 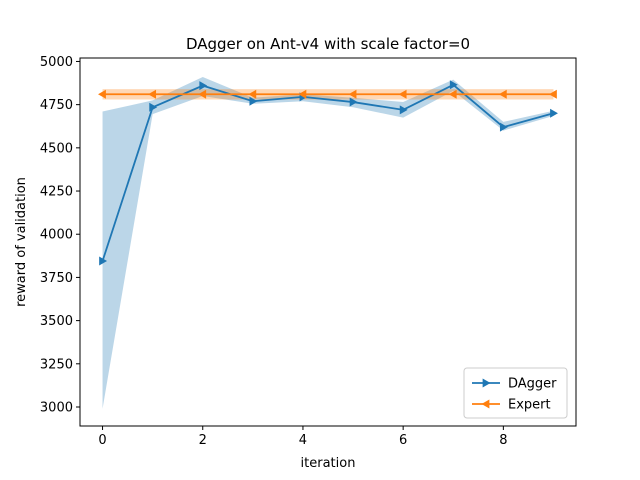 I want to click on legend-box, so click(x=515, y=393).